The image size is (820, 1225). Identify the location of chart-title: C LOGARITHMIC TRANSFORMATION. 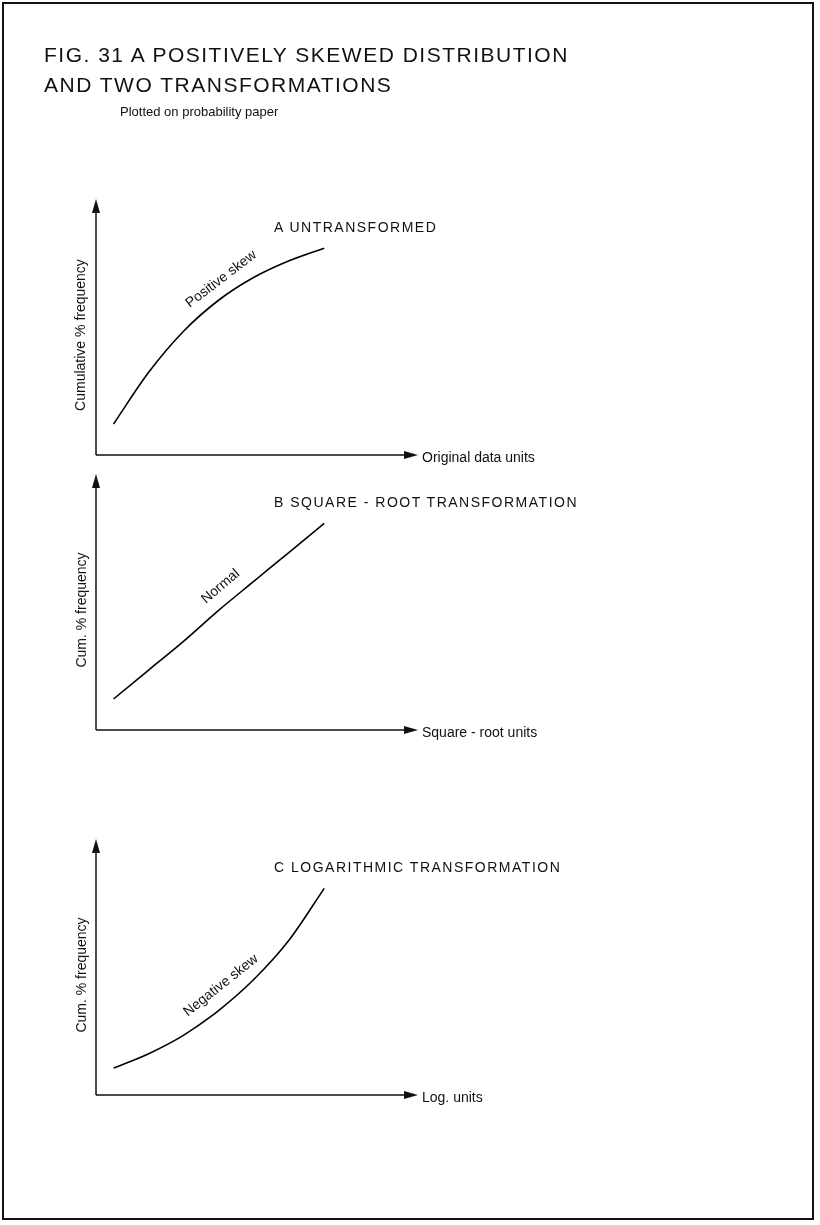
(418, 867).